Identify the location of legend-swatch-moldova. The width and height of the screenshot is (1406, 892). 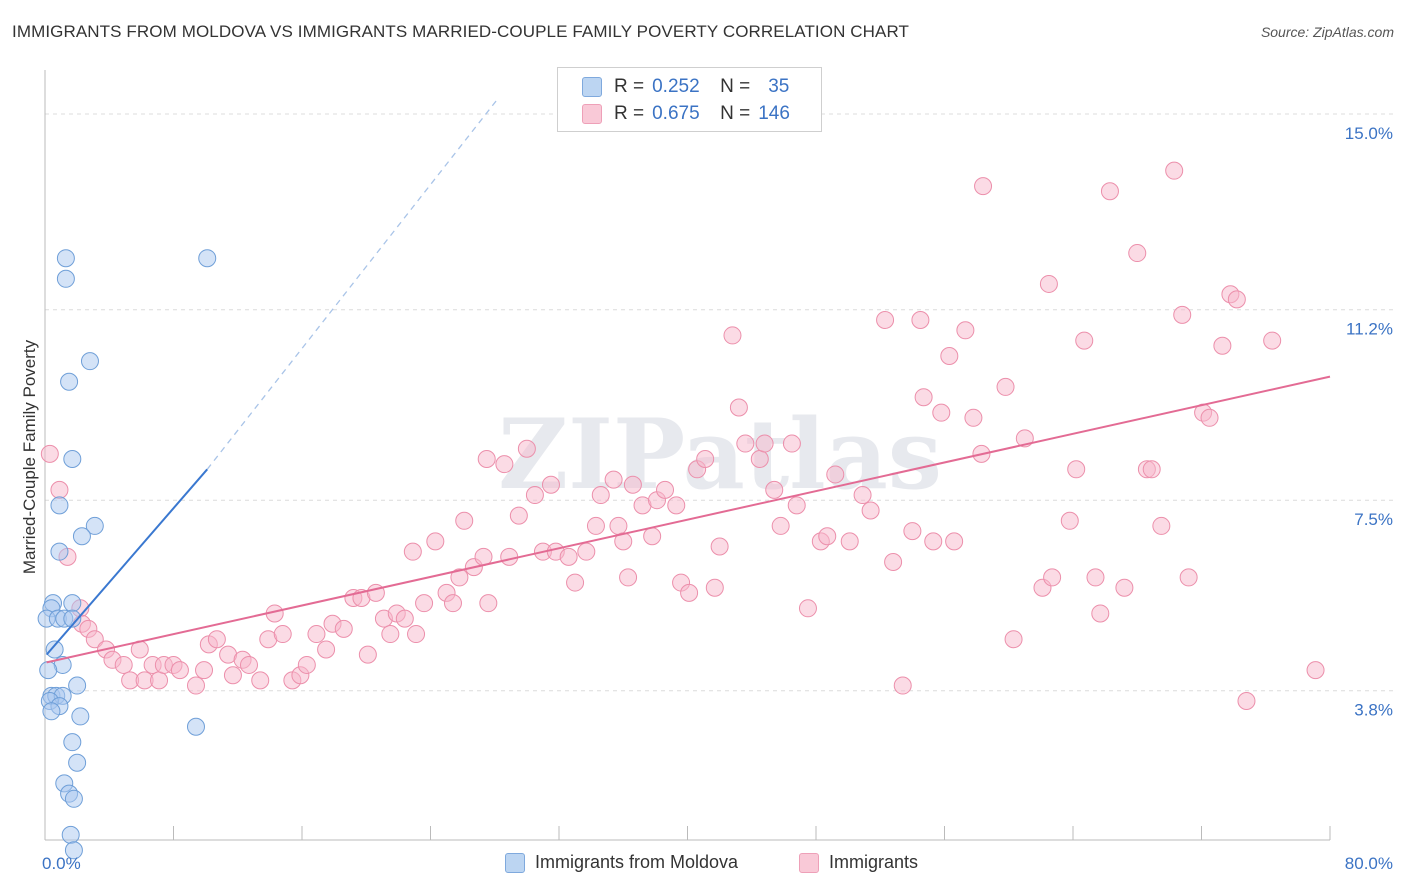
(592, 87).